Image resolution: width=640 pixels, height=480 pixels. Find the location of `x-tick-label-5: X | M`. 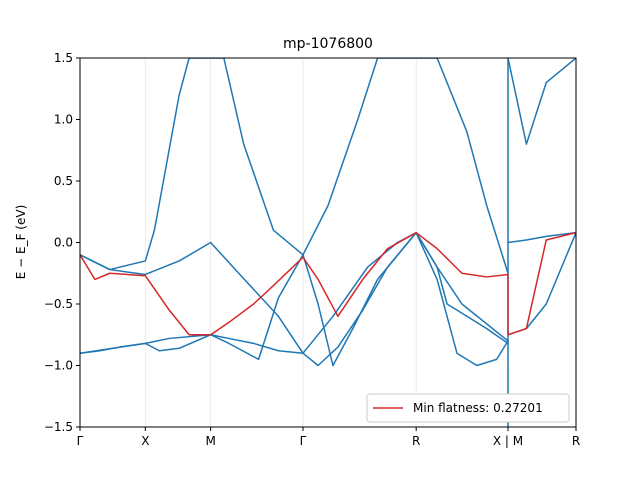

x-tick-label-5: X | M is located at coordinates (508, 441).